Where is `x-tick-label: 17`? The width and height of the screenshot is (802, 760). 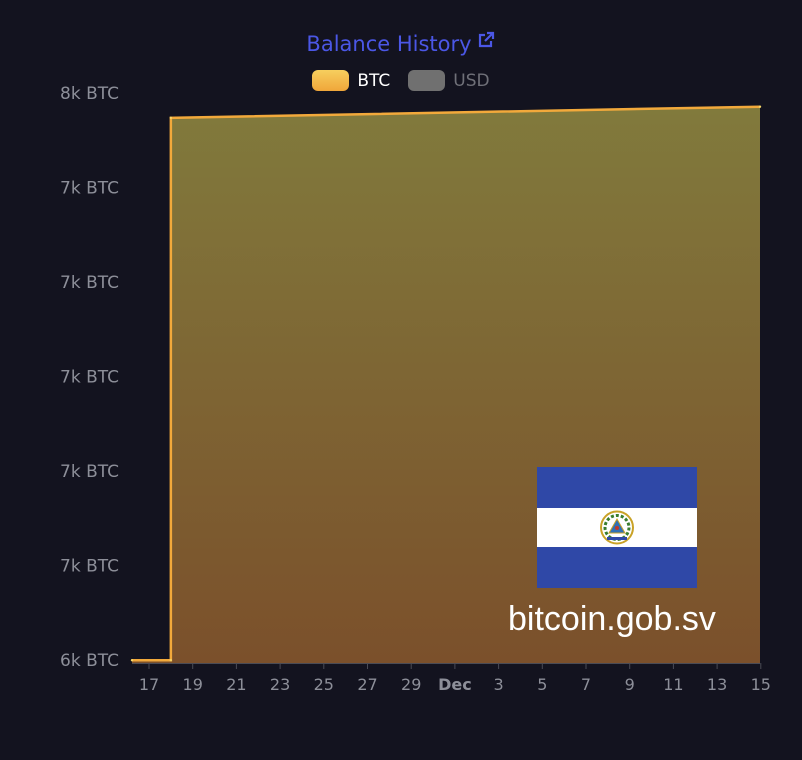
x-tick-label: 17 is located at coordinates (149, 684).